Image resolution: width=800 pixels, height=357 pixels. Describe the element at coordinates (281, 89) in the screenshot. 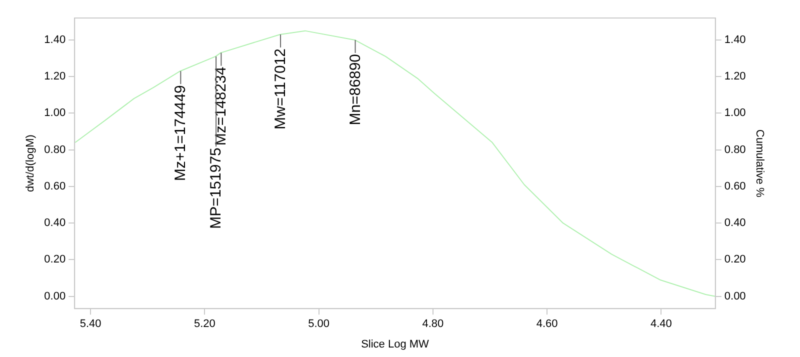

I see `annotation: Mw=117012` at that location.